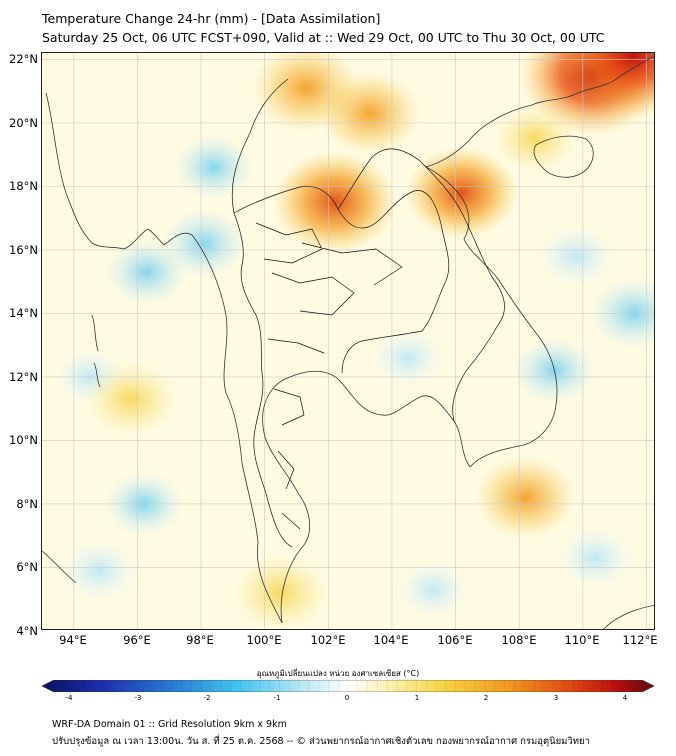 The image size is (676, 756). Describe the element at coordinates (486, 698) in the screenshot. I see `colorbar-tick-label: 2` at that location.